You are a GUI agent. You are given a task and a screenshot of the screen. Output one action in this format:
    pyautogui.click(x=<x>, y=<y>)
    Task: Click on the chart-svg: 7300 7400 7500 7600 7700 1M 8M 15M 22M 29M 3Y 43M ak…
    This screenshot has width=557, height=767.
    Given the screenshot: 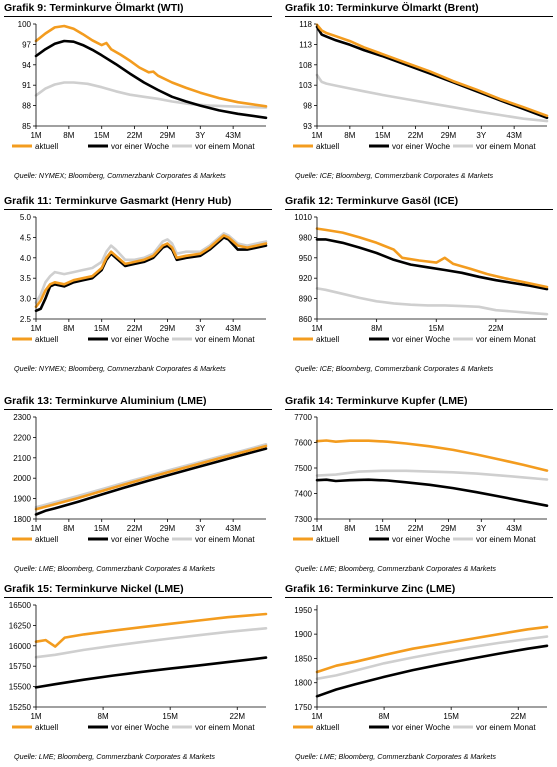 What is the action you would take?
    pyautogui.click(x=421, y=478)
    